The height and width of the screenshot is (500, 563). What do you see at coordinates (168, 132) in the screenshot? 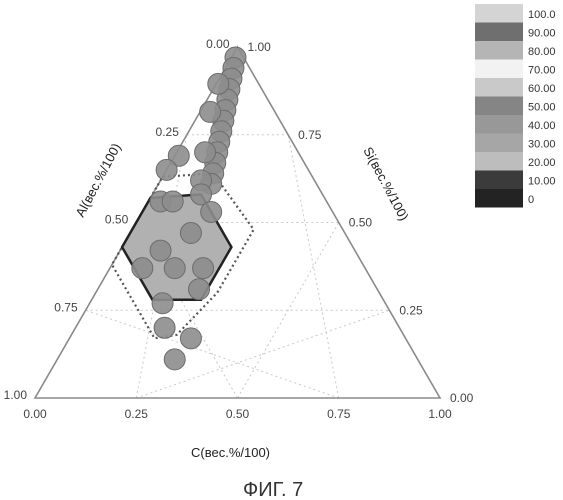
I see `tick-label-al-1: 0.25` at bounding box center [168, 132].